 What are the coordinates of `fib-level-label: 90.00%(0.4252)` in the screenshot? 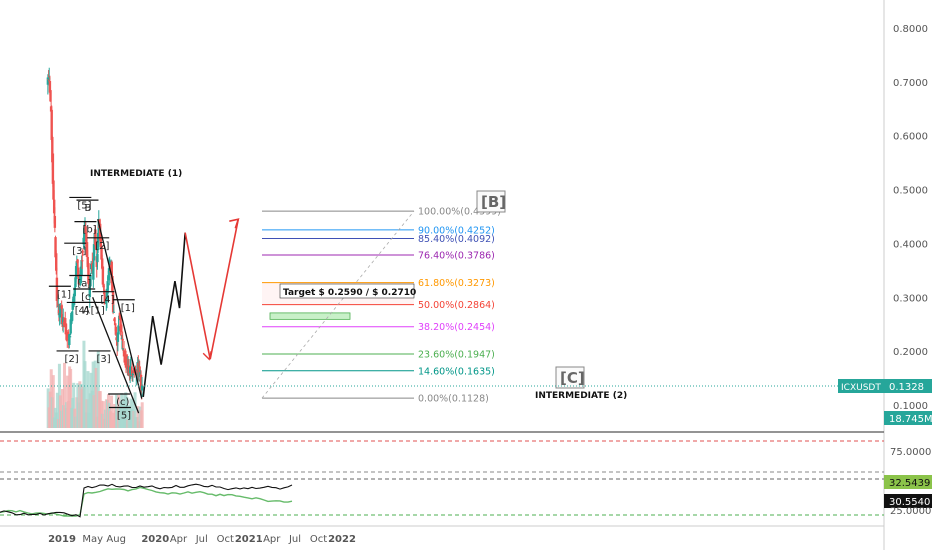 It's located at (456, 230).